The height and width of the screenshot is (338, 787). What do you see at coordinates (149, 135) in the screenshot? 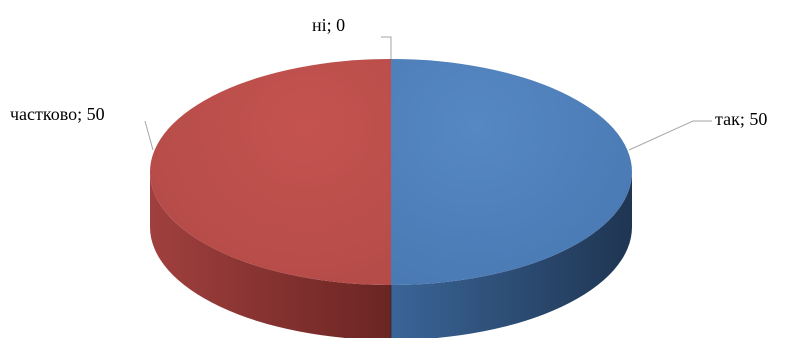
I see `slice-частково-leader-line` at bounding box center [149, 135].